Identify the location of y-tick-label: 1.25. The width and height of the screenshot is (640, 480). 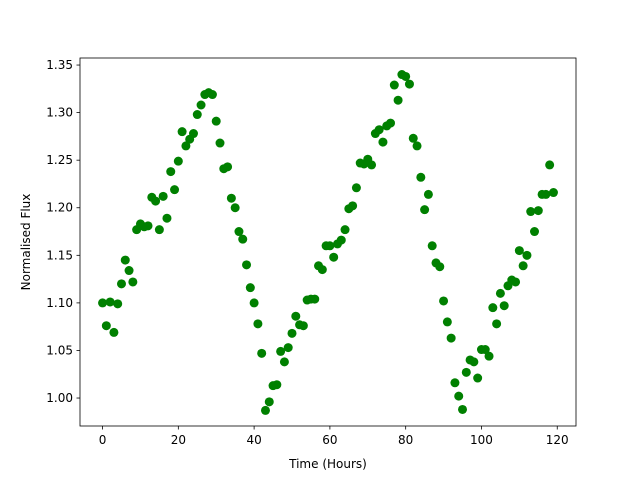
(59, 160).